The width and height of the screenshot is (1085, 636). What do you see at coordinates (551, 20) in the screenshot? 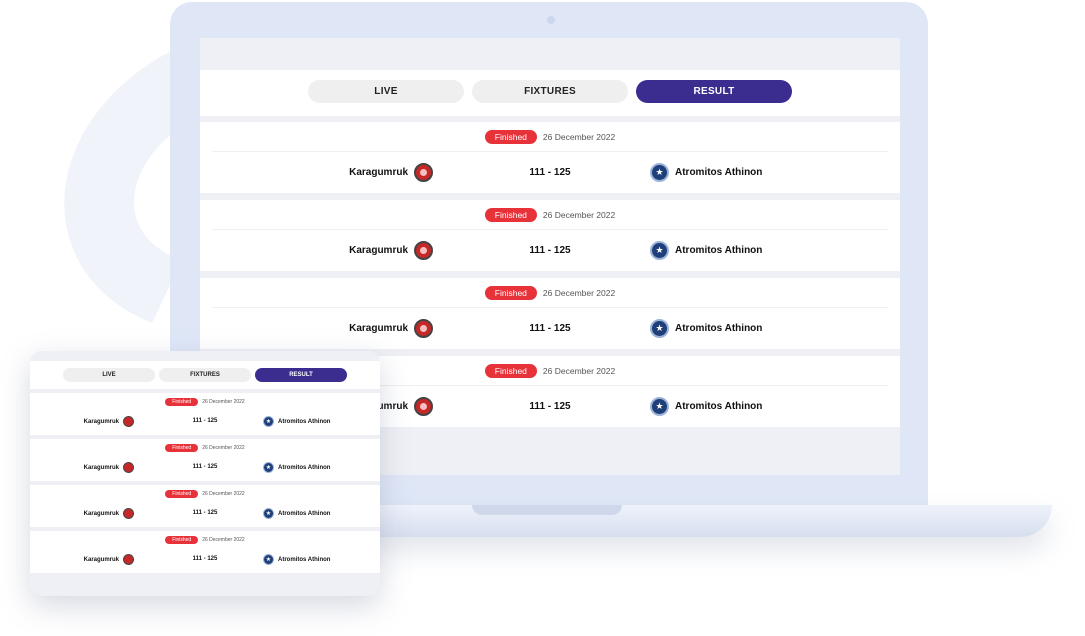
I see `camera-icon` at bounding box center [551, 20].